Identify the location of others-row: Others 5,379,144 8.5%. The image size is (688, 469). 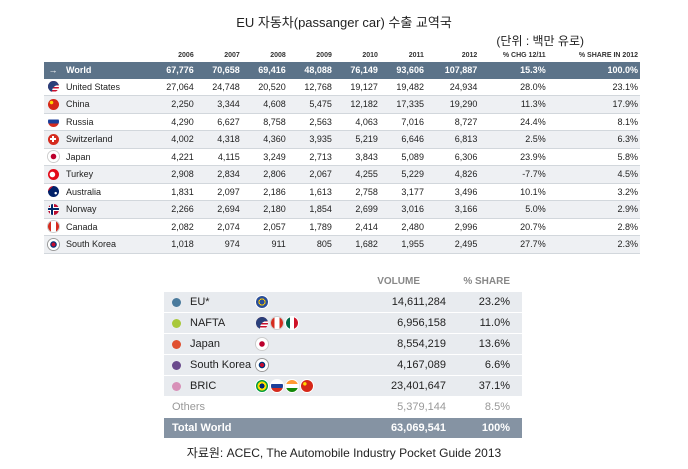
(343, 407).